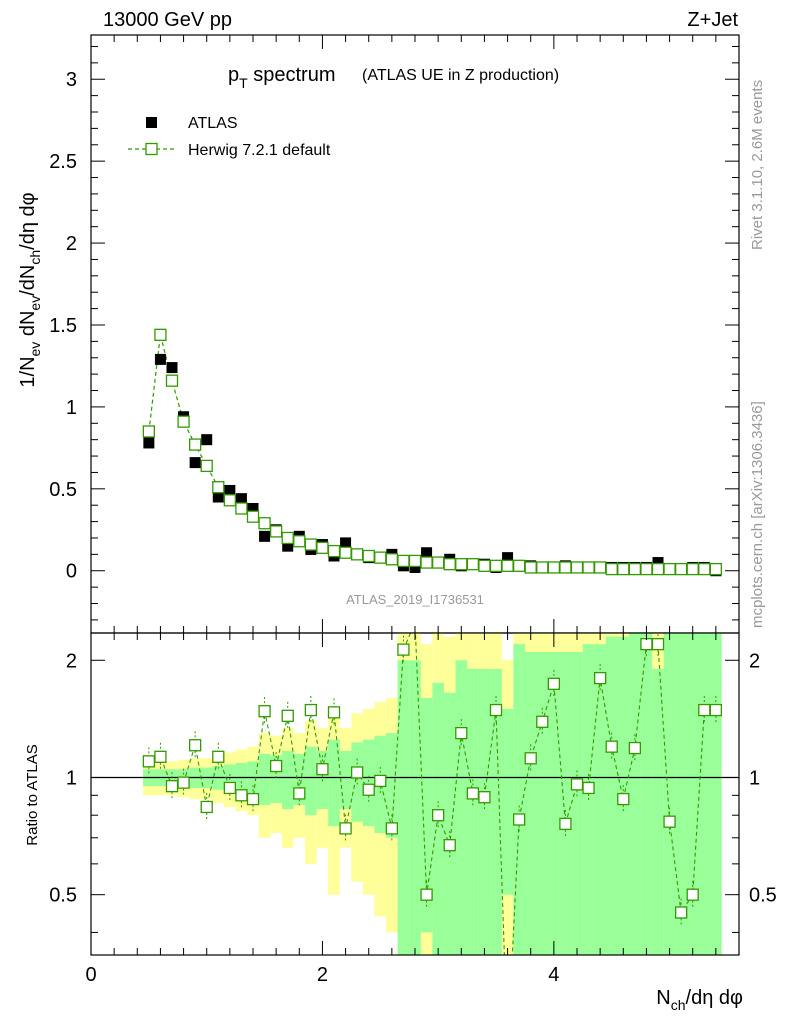  What do you see at coordinates (71, 244) in the screenshot?
I see `y-tick-label: 2` at bounding box center [71, 244].